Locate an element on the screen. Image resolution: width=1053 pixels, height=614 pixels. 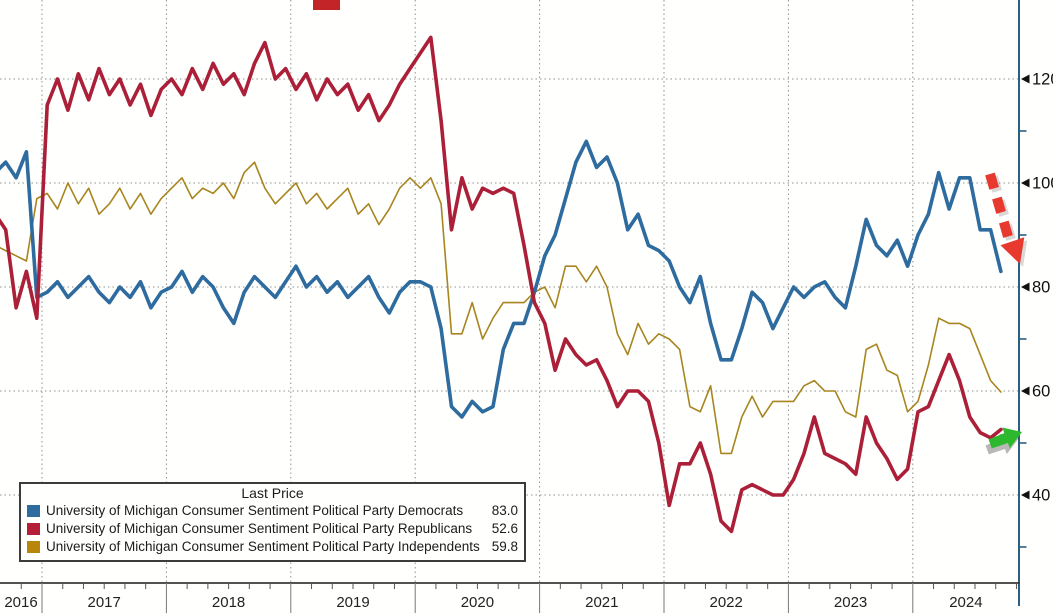
legend-item-value: 83.0 is located at coordinates (504, 510).